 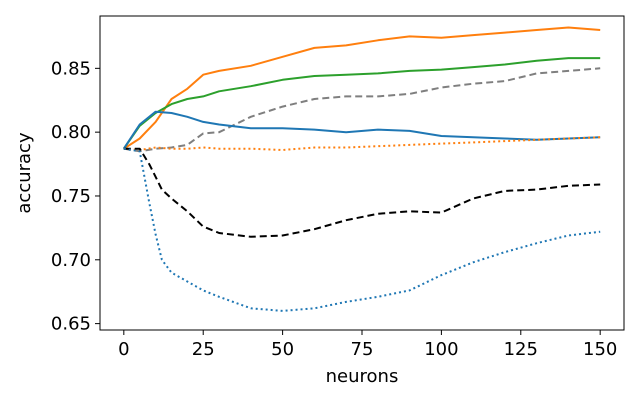 I want to click on x-tick-label: 25, so click(x=203, y=349).